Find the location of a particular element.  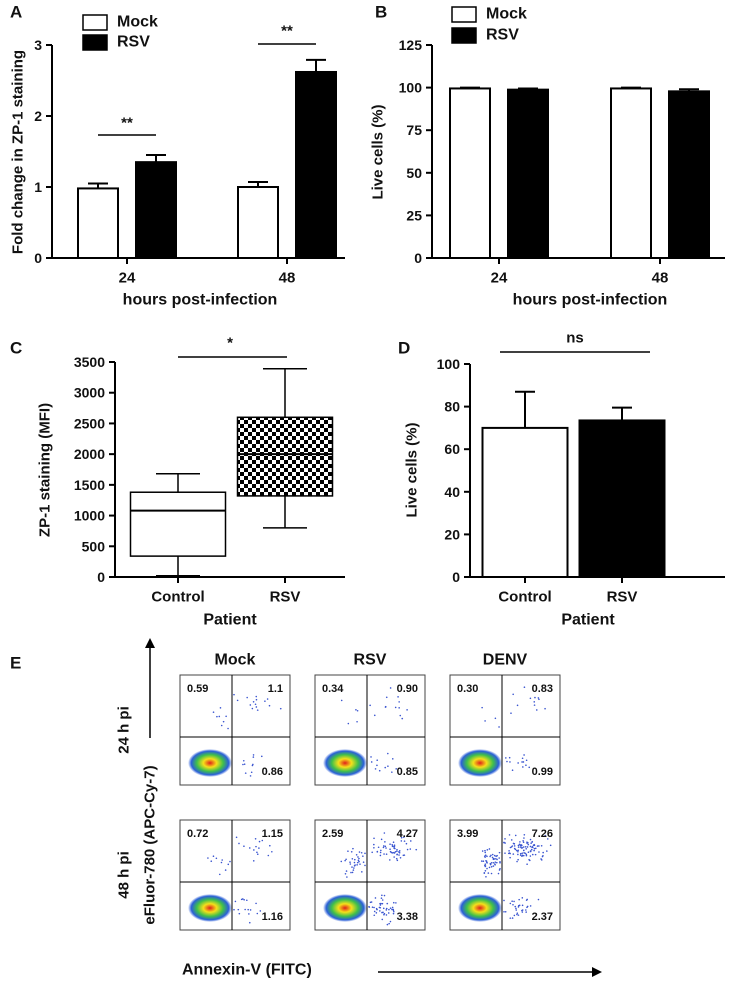

x-axis-label: hours post-infection is located at coordinates (200, 300).